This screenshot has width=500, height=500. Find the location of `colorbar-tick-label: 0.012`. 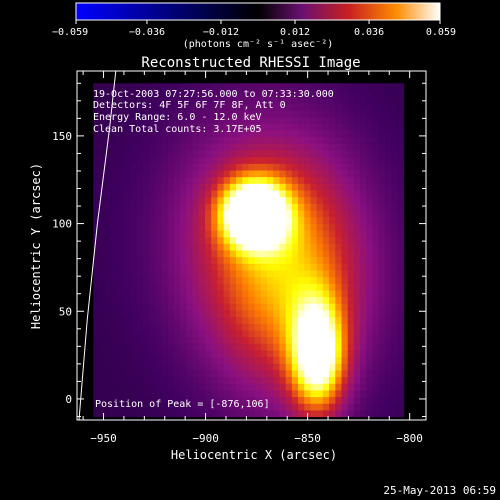

colorbar-tick-label: 0.012 is located at coordinates (295, 32).